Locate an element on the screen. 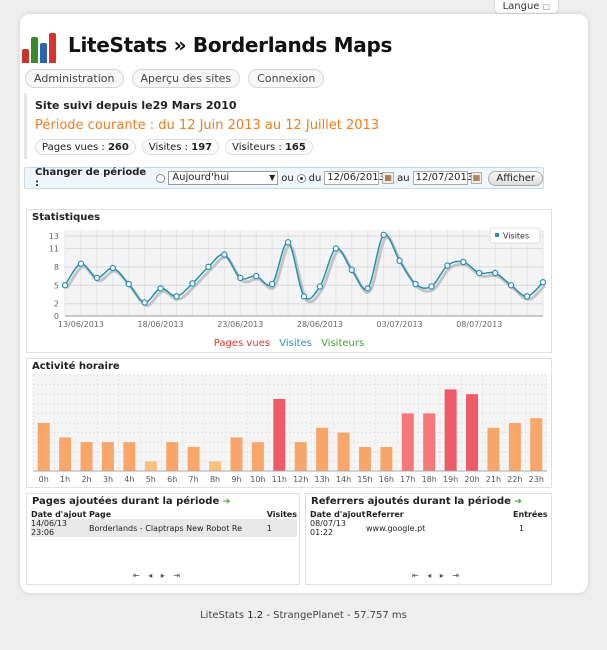 Image resolution: width=607 pixels, height=650 pixels. y-tick-label: 11 is located at coordinates (54, 248).